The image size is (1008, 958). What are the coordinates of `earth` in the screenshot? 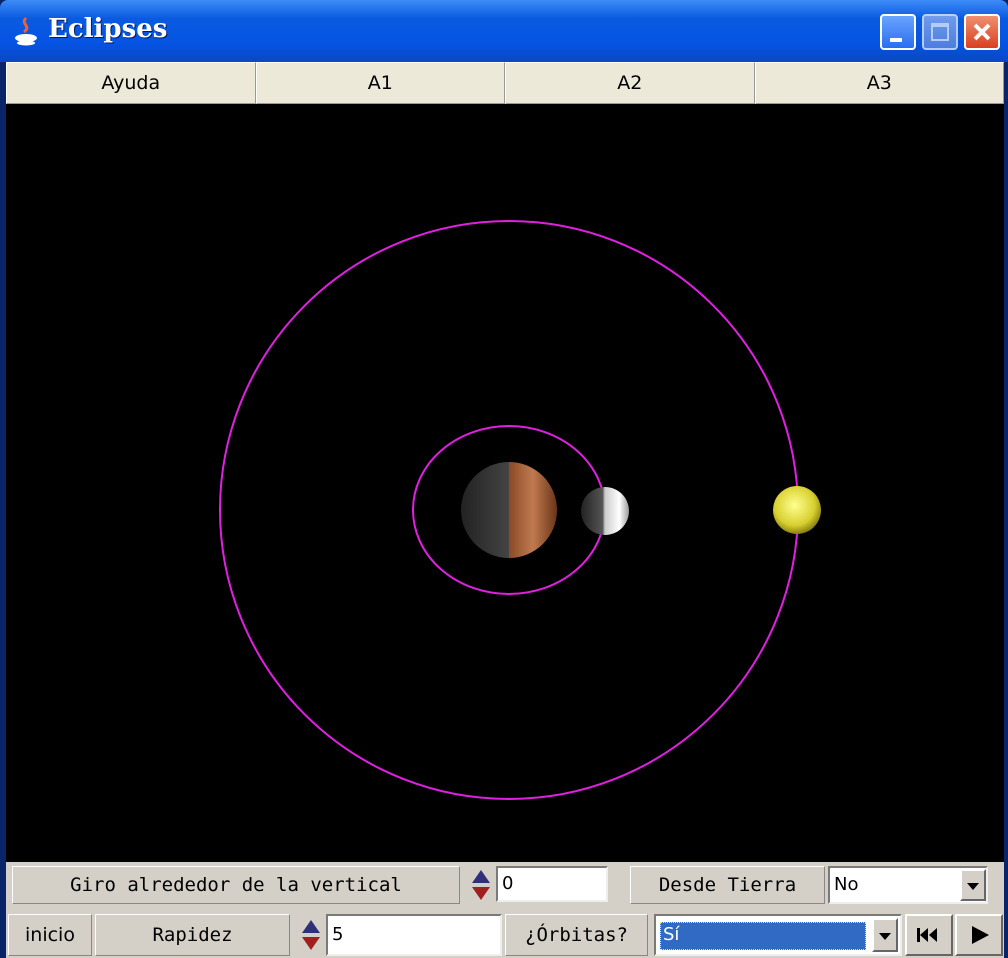 It's located at (509, 510).